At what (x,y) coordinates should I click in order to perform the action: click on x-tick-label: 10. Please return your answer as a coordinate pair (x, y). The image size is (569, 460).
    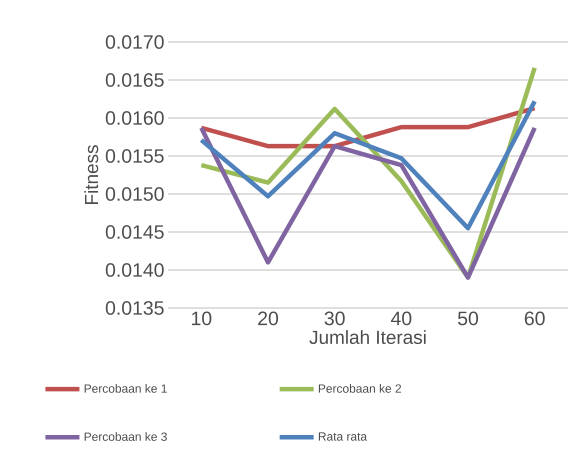
    Looking at the image, I should click on (202, 319).